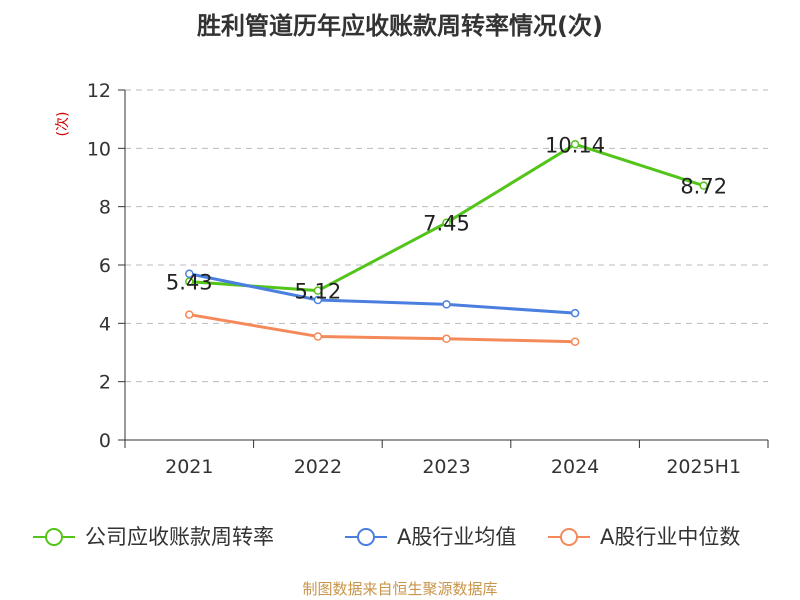  I want to click on x-tick-label: 2022, so click(318, 467).